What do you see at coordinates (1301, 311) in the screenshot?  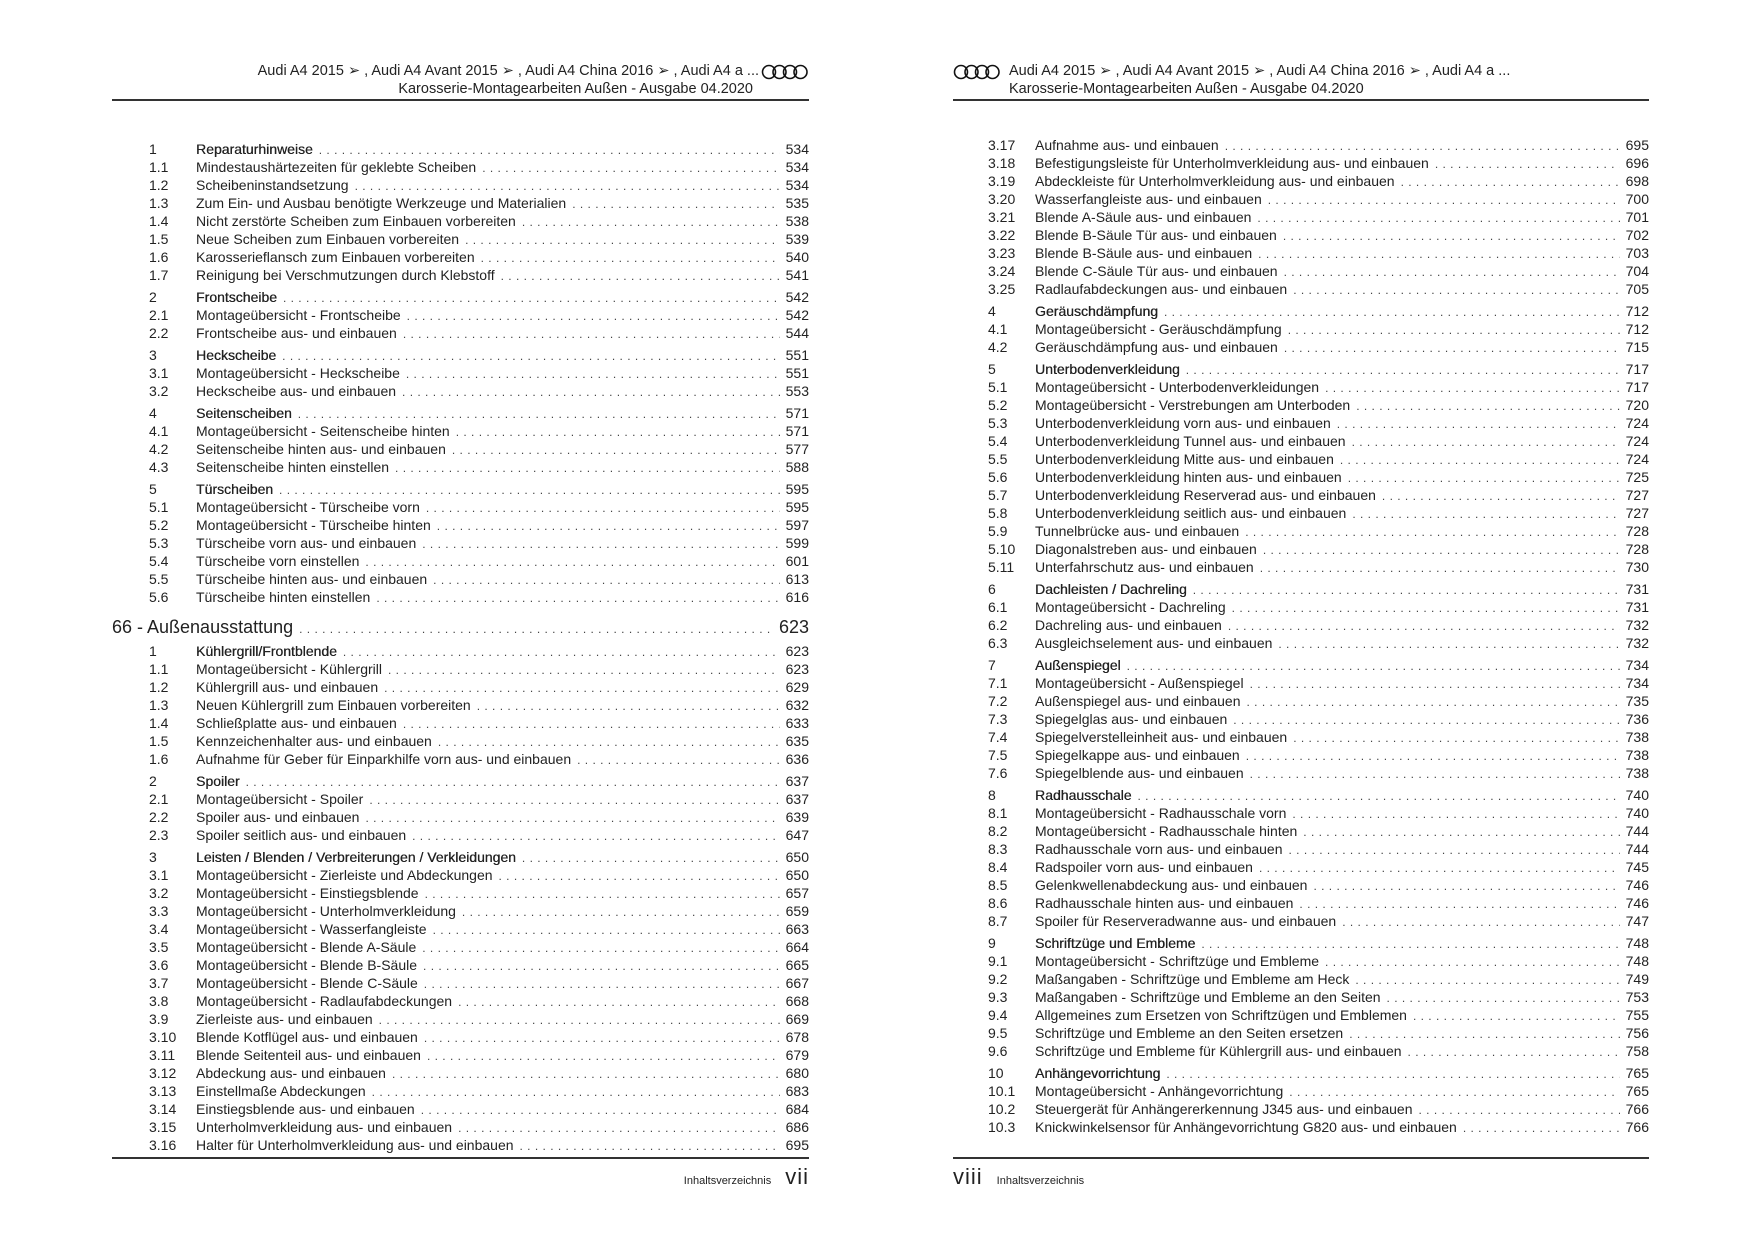 I see `toc-chapter-entry: 4 Geräuschdämpfung 712` at bounding box center [1301, 311].